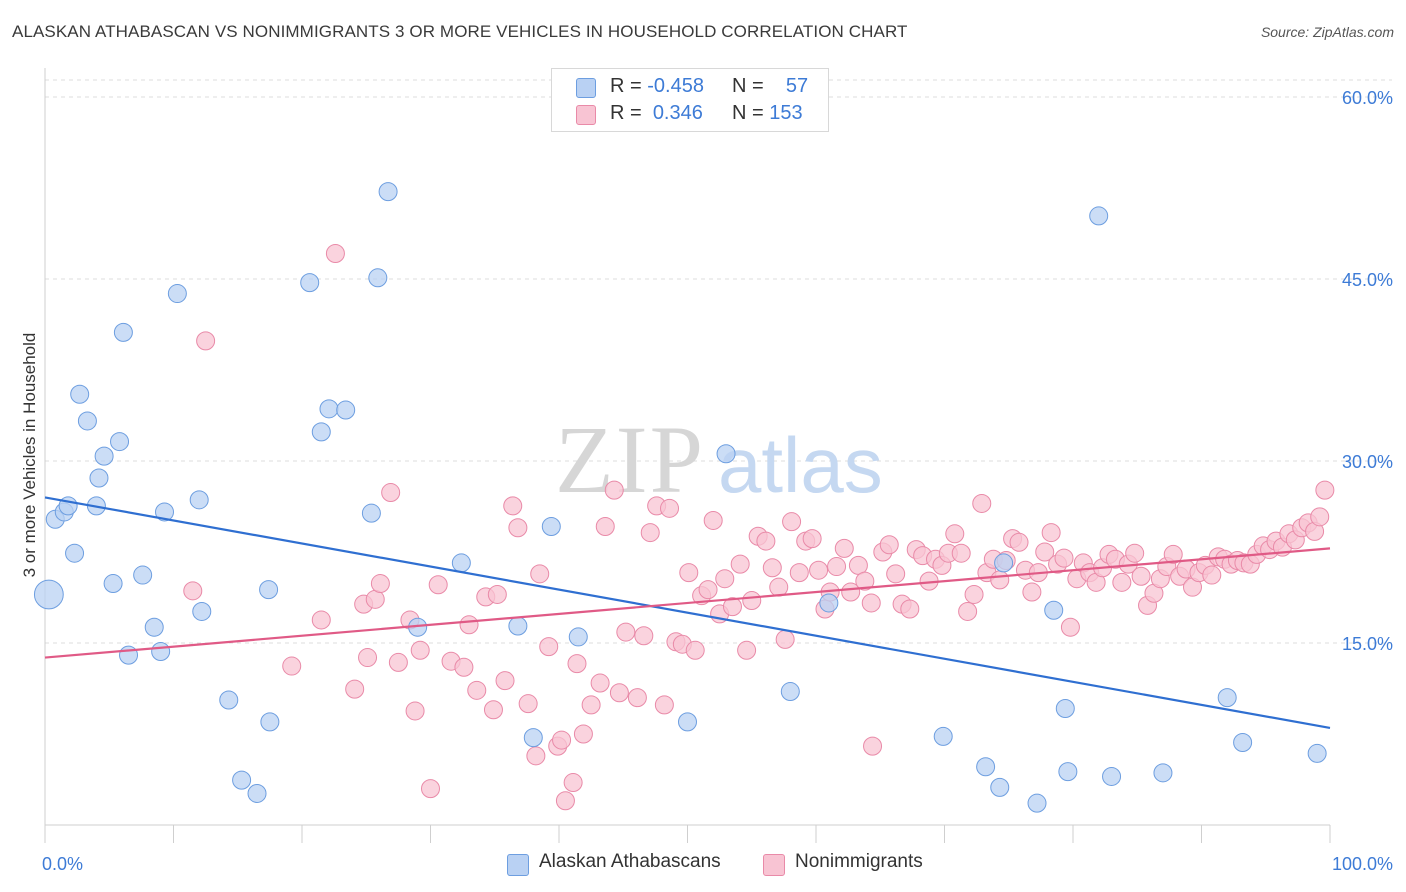 This screenshot has width=1406, height=892. Describe the element at coordinates (518, 865) in the screenshot. I see `blue-swatch` at that location.